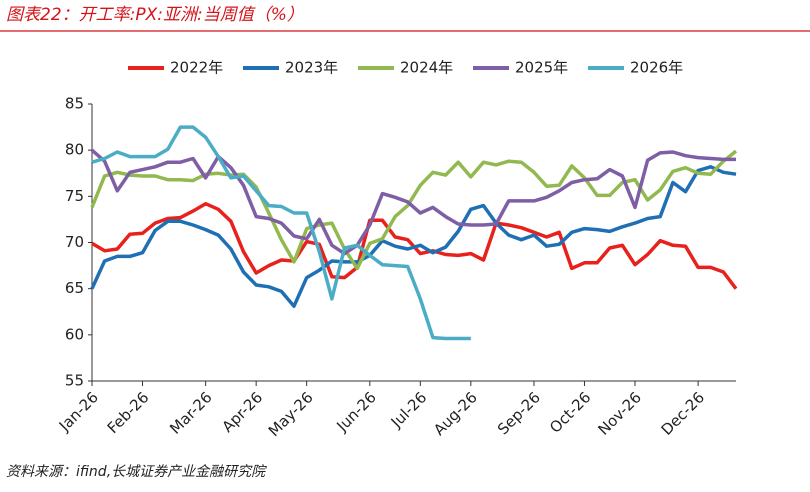 This screenshot has height=492, width=810. What do you see at coordinates (78, 411) in the screenshot?
I see `x-tick-label: Jan-26` at bounding box center [78, 411].